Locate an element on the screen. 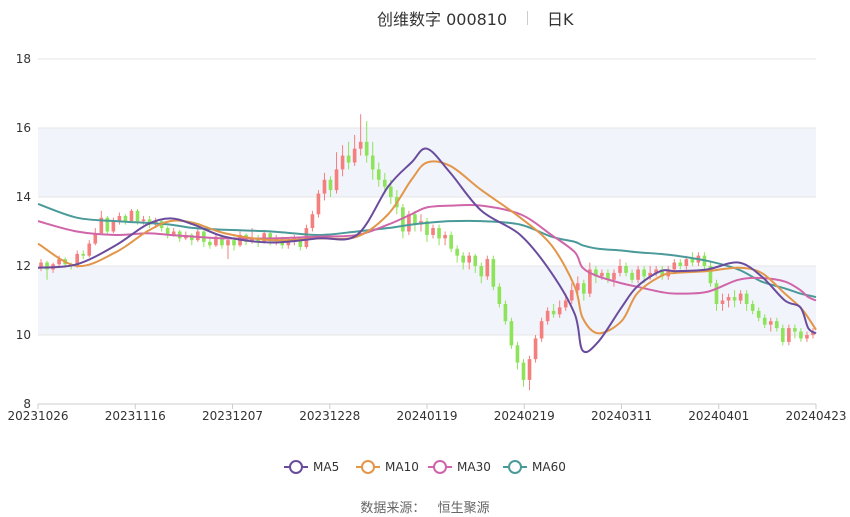 The width and height of the screenshot is (850, 517). chart-period: 日K is located at coordinates (560, 19).